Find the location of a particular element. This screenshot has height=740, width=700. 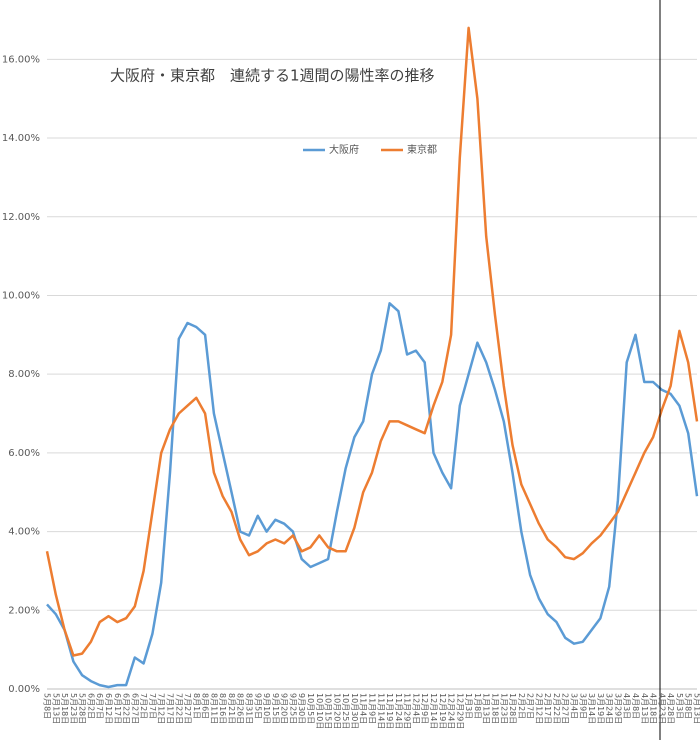

x-tick-label: 5月3日 is located at coordinates (679, 706).